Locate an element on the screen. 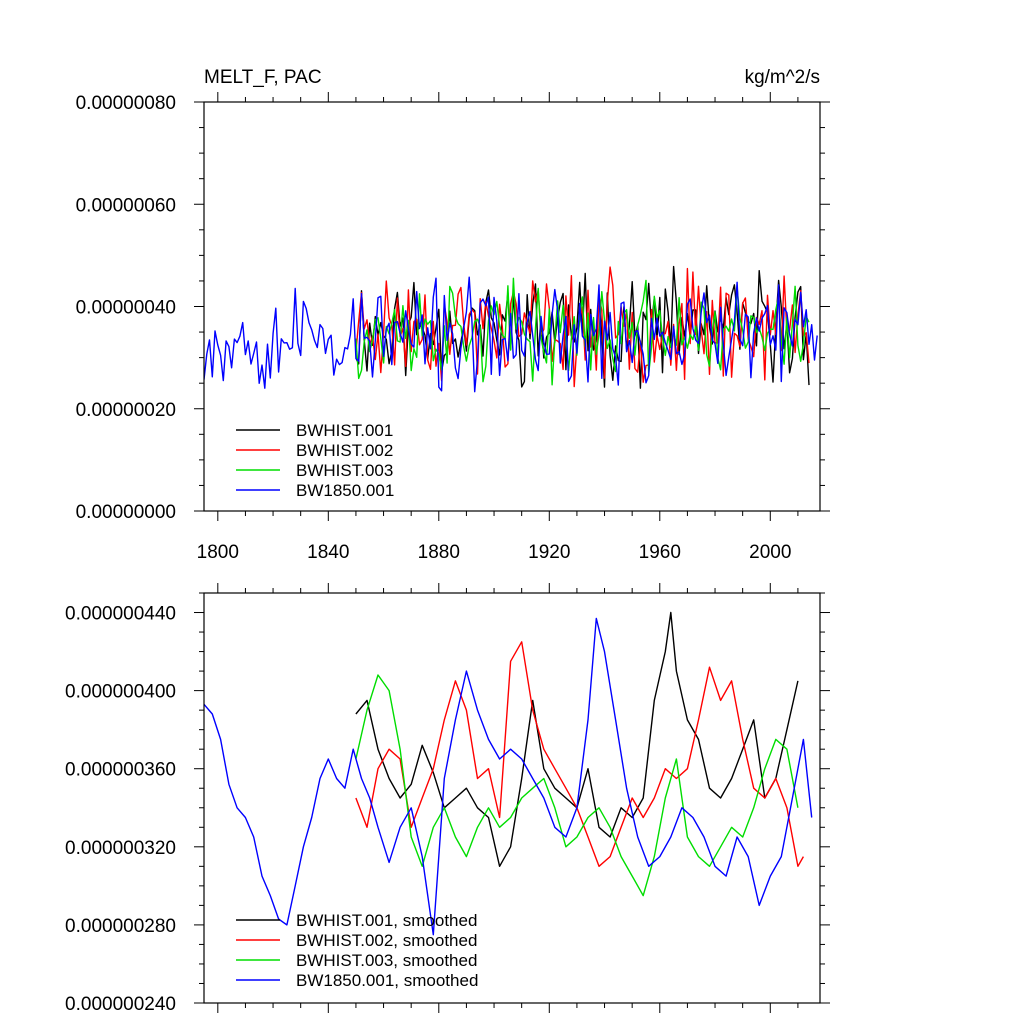 The image size is (1024, 1024). y-tick-label: 0.000000280 is located at coordinates (120, 926).